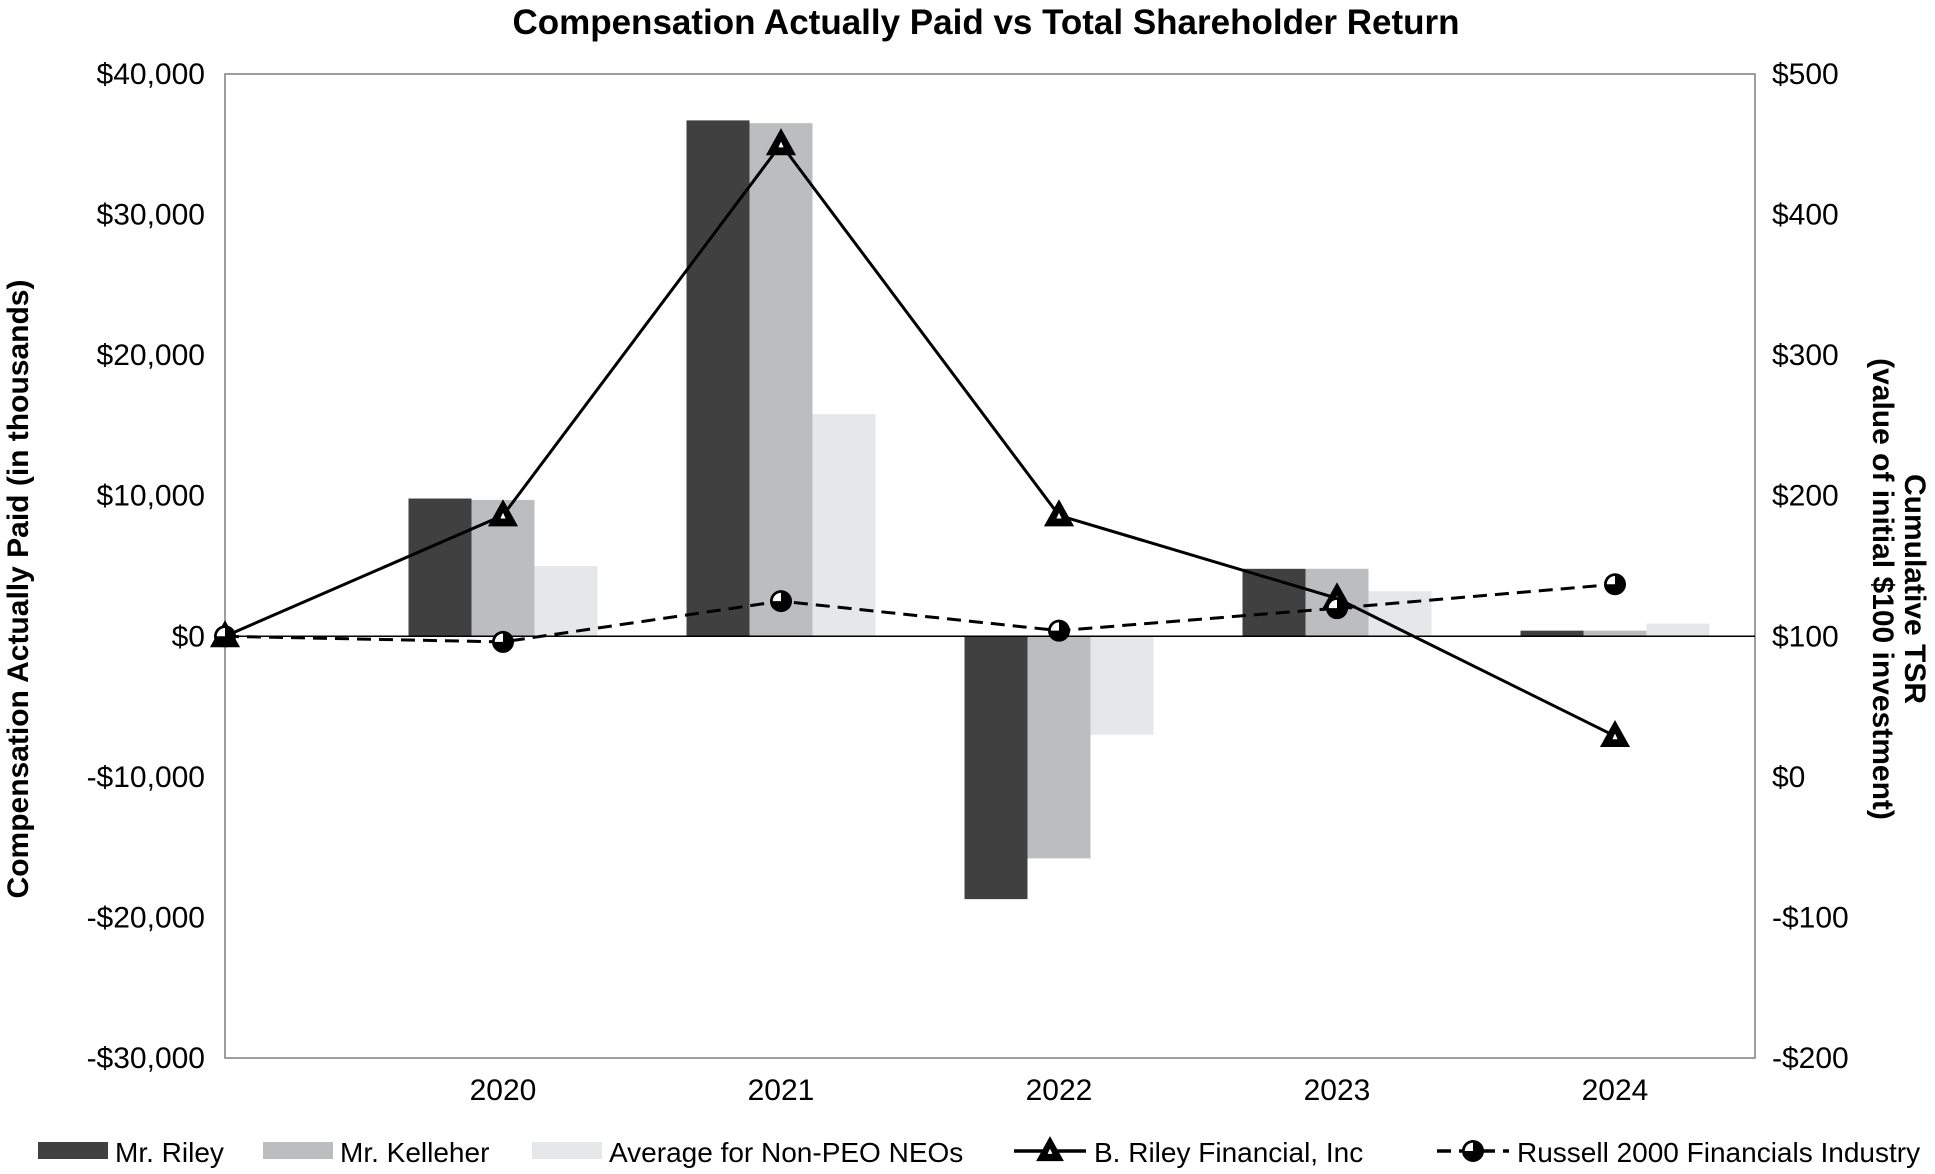  I want to click on legend-label-average-for-non-peo-neos: Average for Non-PEO NEOs, so click(786, 1152).